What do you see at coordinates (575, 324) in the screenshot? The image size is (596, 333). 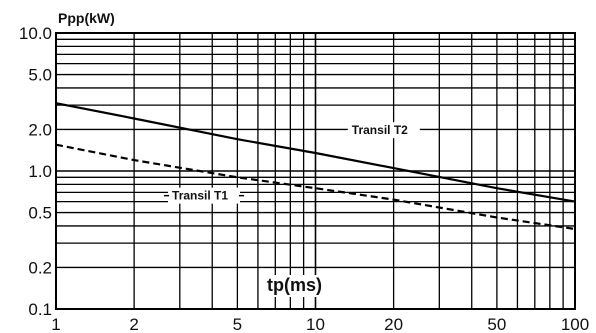 I see `x-tick-label: 100` at bounding box center [575, 324].